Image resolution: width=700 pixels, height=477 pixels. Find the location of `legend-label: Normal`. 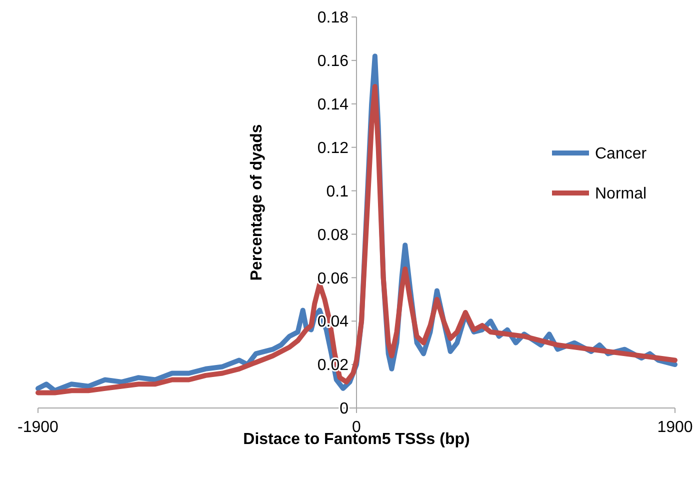

legend-label: Normal is located at coordinates (621, 194).